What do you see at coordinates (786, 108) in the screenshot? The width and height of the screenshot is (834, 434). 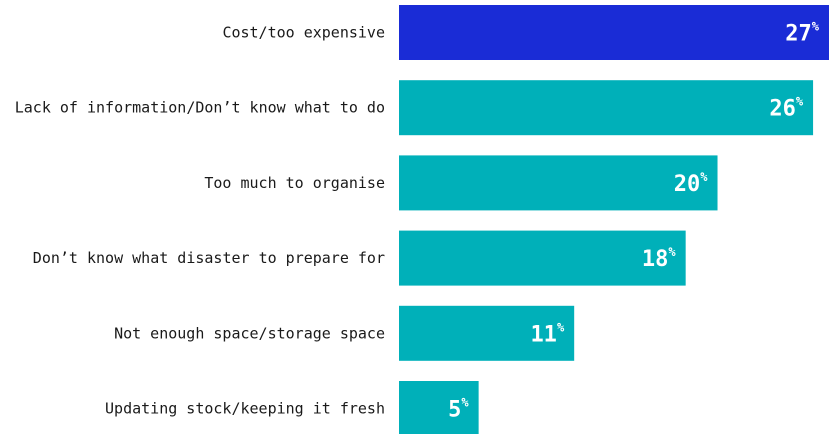 I see `value-label-2: 26%` at bounding box center [786, 108].